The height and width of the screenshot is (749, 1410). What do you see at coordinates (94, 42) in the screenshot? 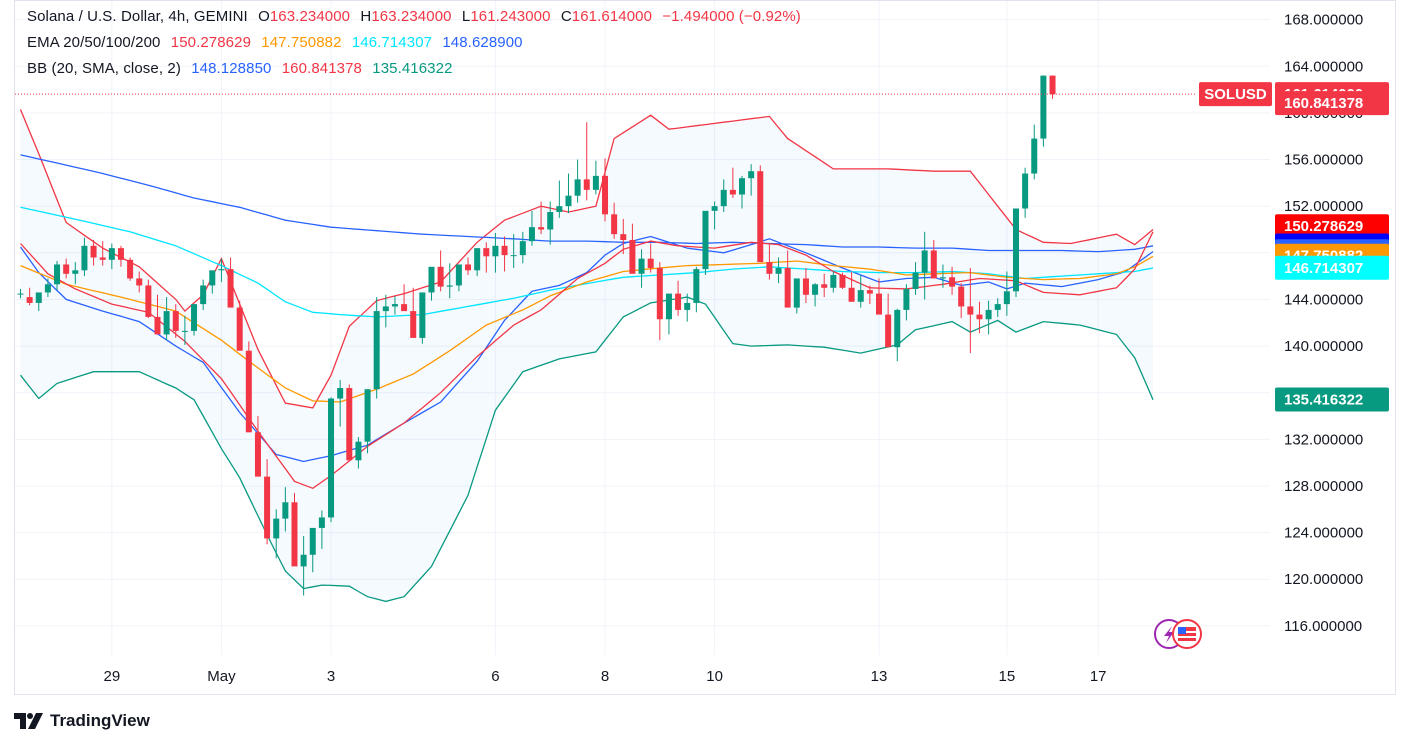
I see `ema-label: EMA 20/50/100/200` at bounding box center [94, 42].